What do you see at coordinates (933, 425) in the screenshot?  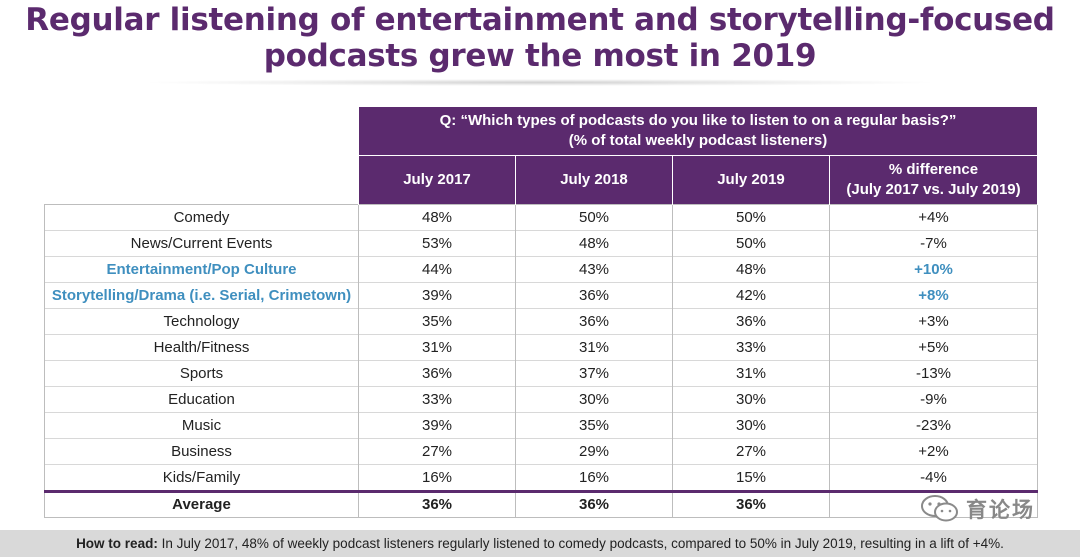 I see `cell-difference: -23%` at bounding box center [933, 425].